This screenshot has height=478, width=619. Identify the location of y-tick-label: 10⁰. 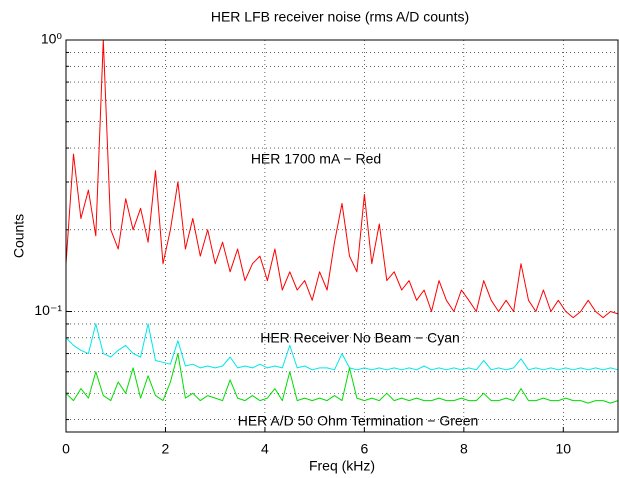
(52, 39).